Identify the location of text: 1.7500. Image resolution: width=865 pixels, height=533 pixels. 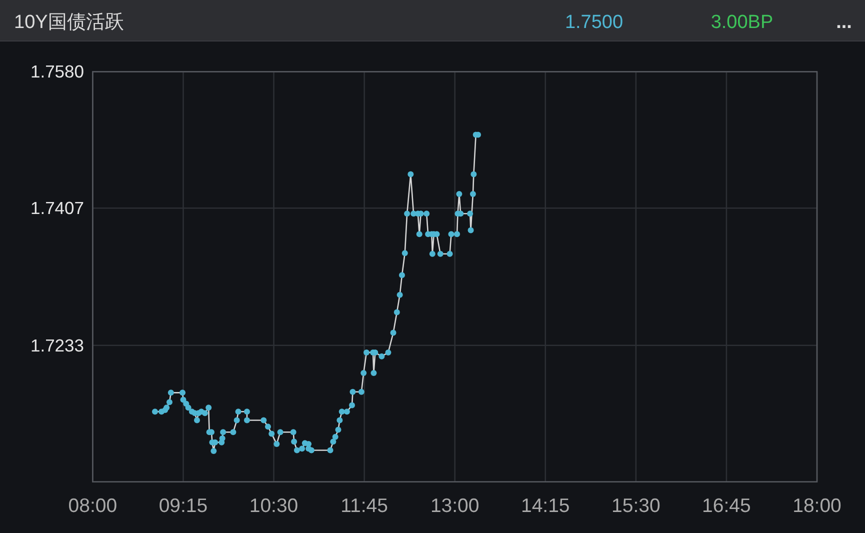
(594, 22).